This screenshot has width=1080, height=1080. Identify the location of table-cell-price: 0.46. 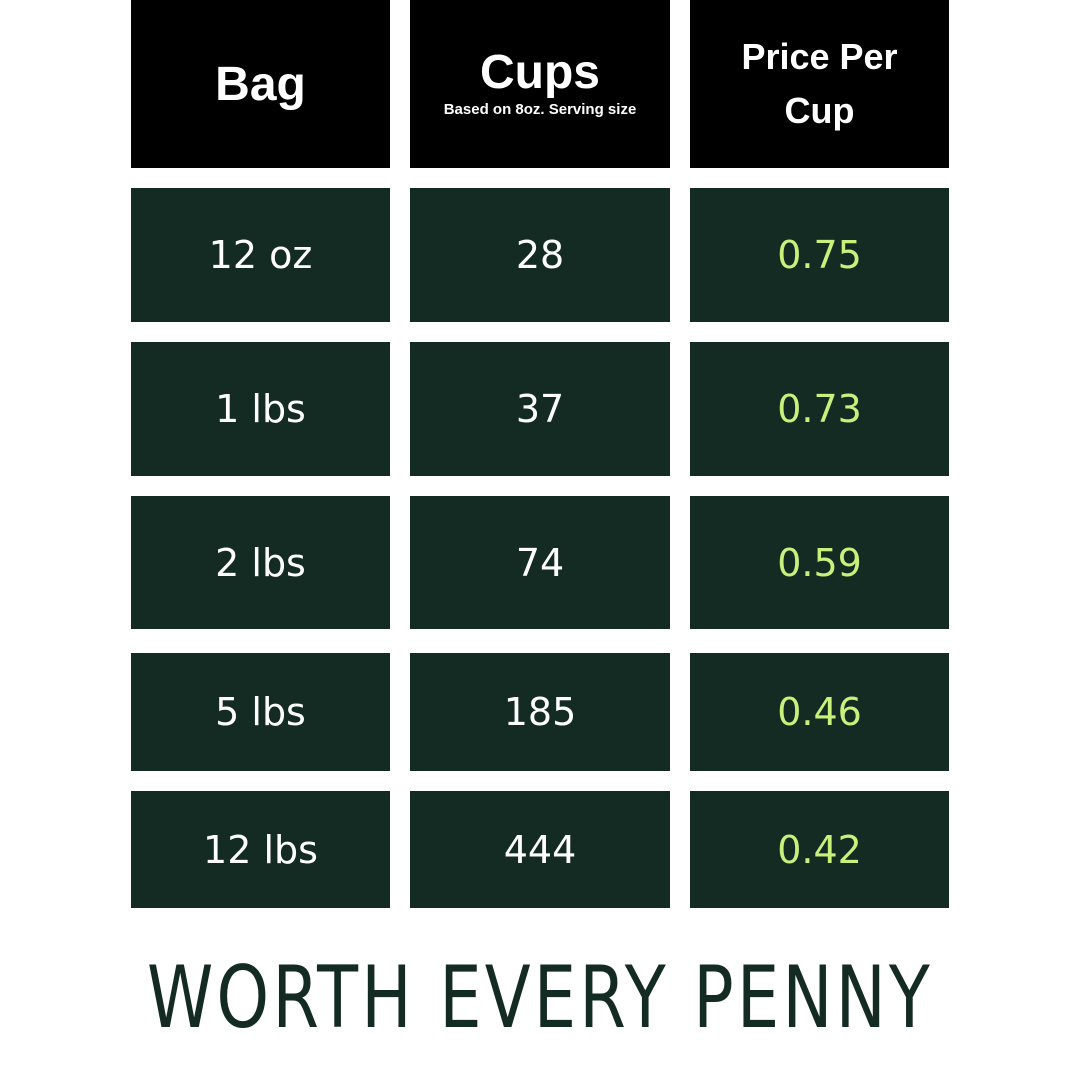
(819, 712).